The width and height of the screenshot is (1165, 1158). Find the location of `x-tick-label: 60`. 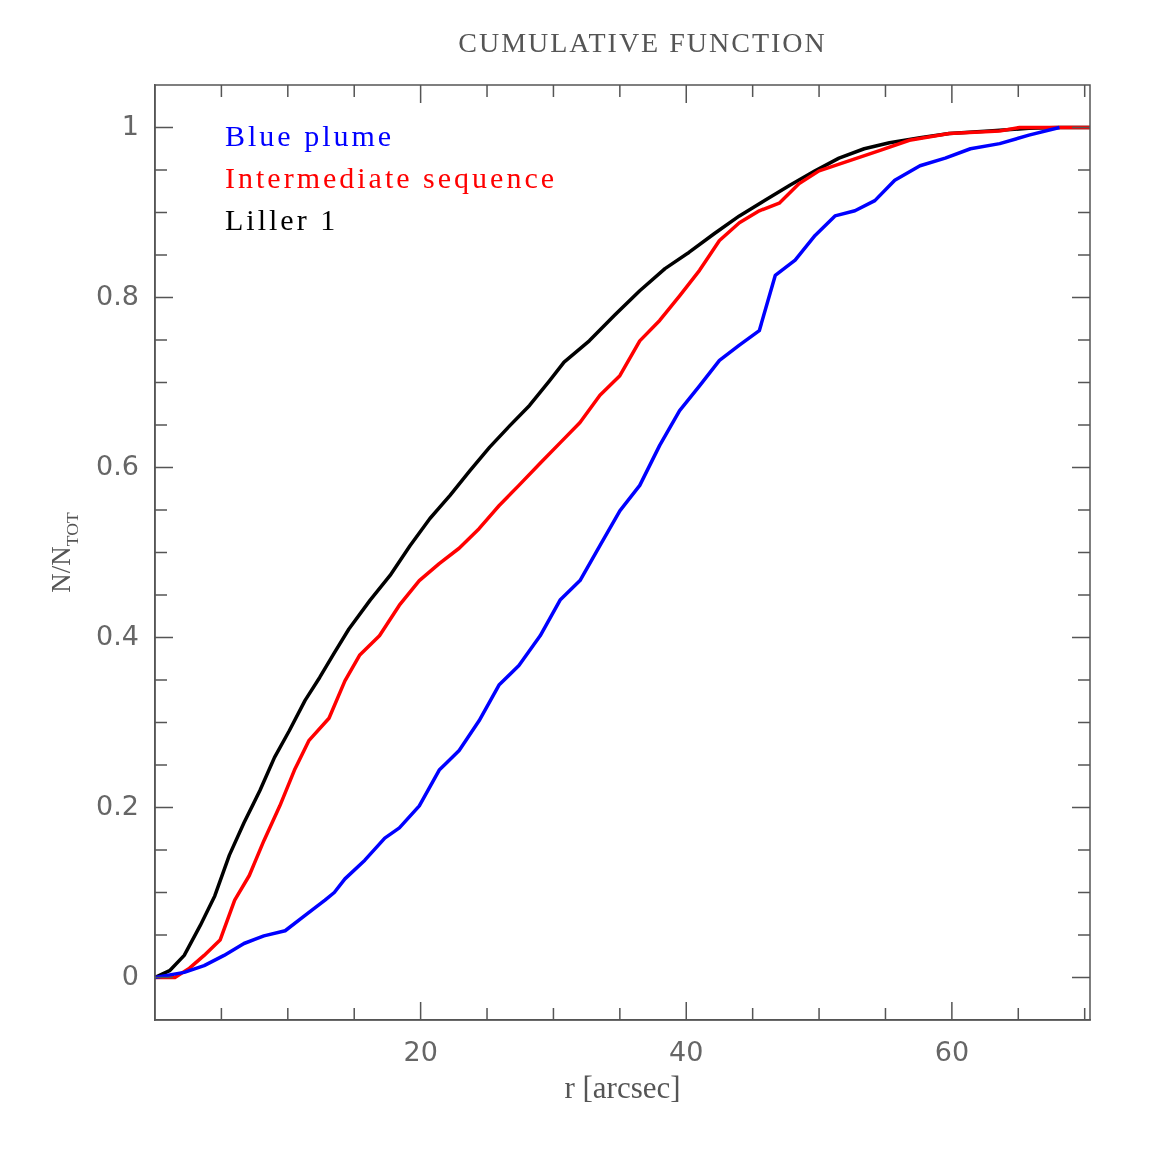

x-tick-label: 60 is located at coordinates (952, 1052).